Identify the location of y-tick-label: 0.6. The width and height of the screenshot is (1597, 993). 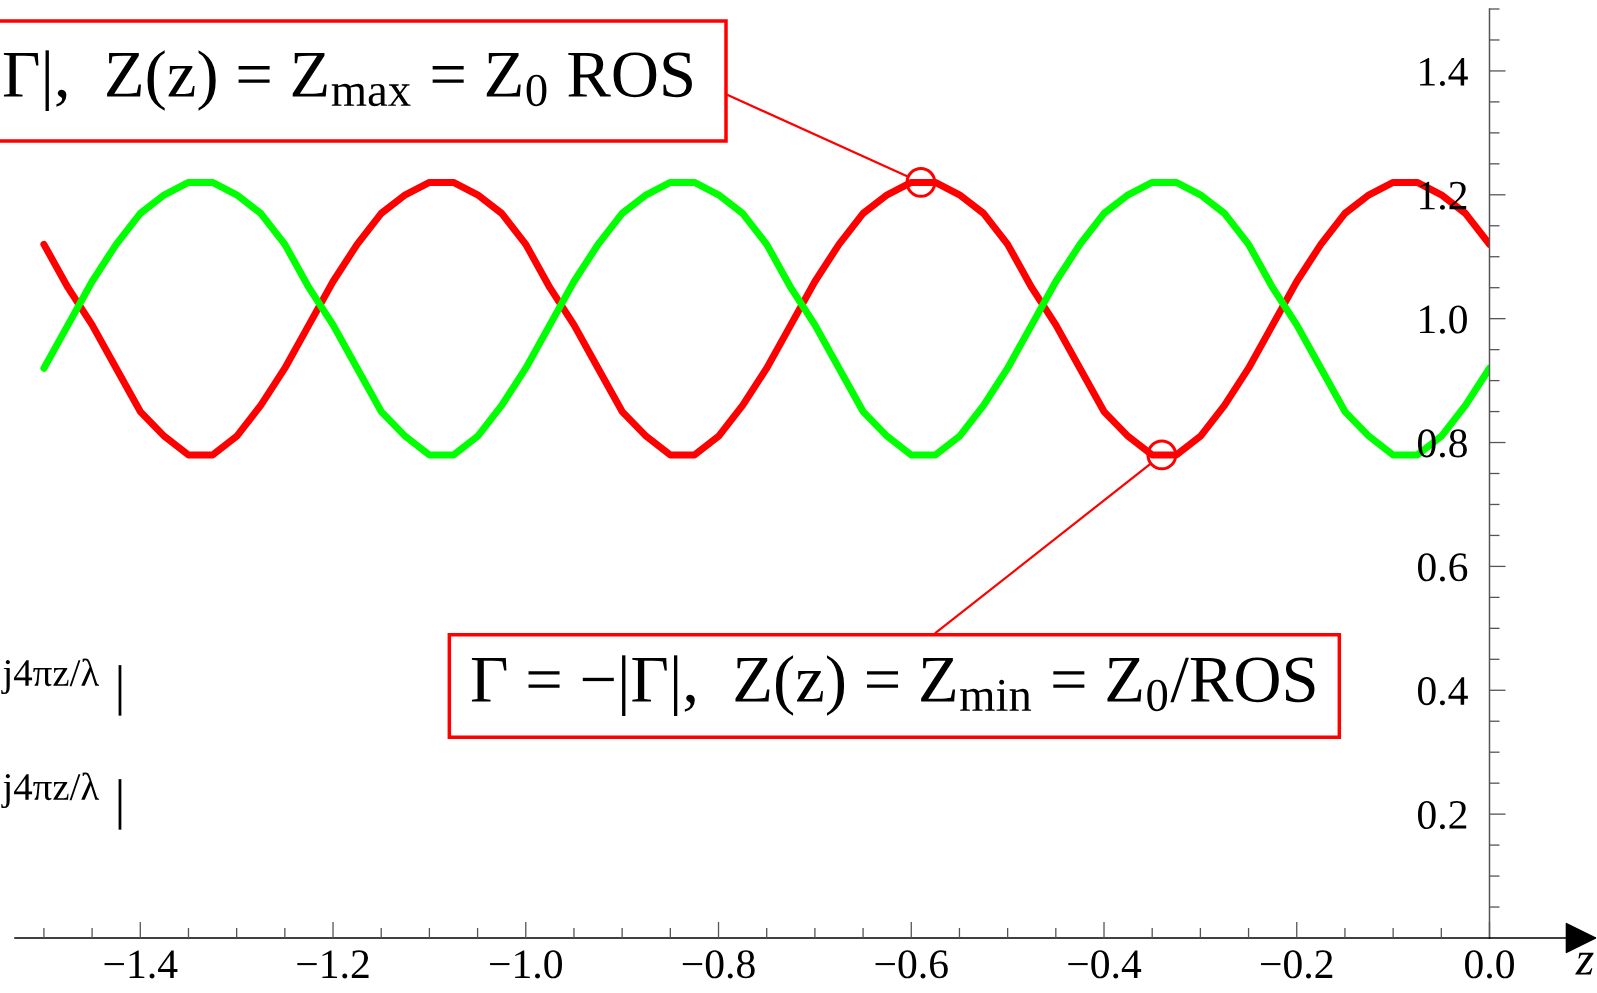
(1443, 567).